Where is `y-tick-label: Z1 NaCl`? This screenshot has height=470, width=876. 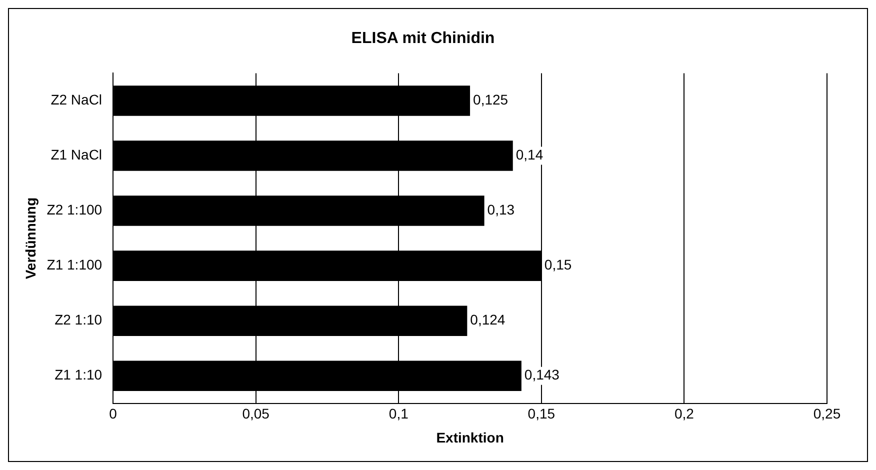 y-tick-label: Z1 NaCl is located at coordinates (76, 154).